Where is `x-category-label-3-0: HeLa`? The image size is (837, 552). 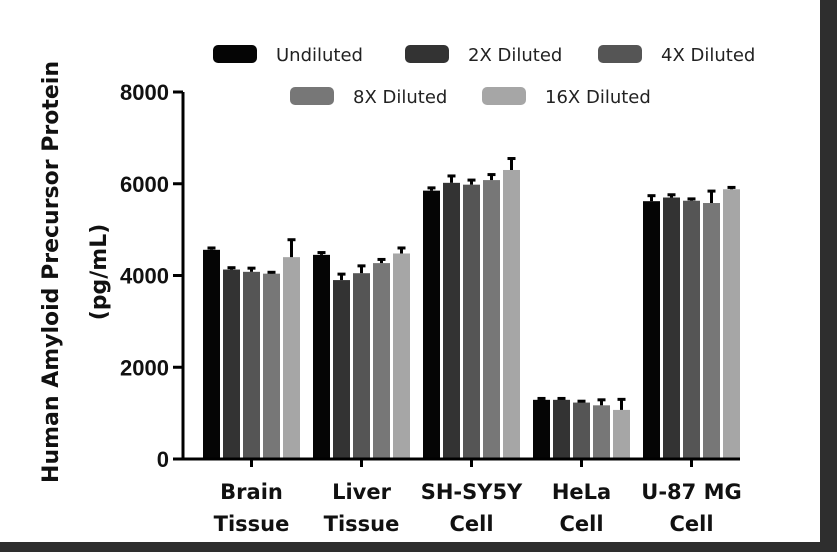
x-category-label-3-0: HeLa is located at coordinates (581, 492).